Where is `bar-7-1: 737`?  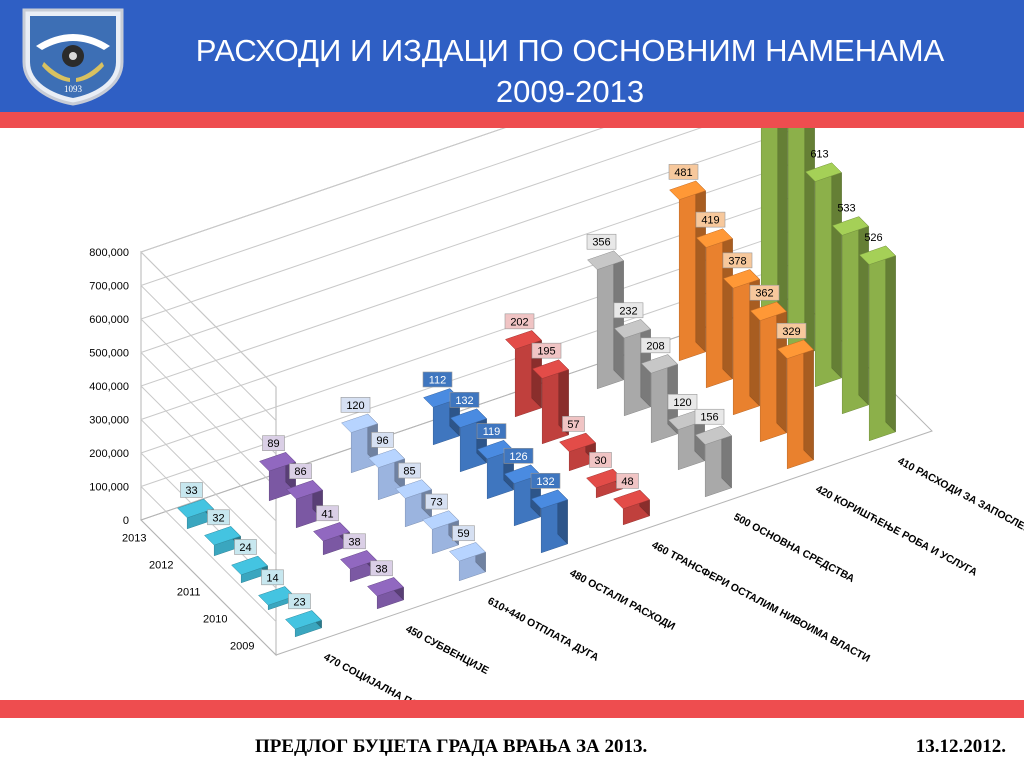 bar-7-1: 737 is located at coordinates (801, 244).